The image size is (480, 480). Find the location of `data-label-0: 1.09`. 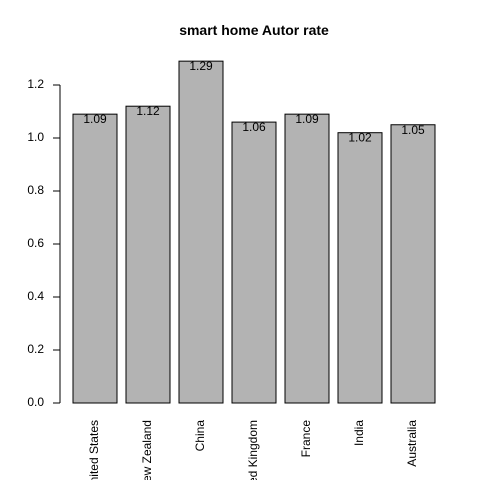

data-label-0: 1.09 is located at coordinates (95, 119).